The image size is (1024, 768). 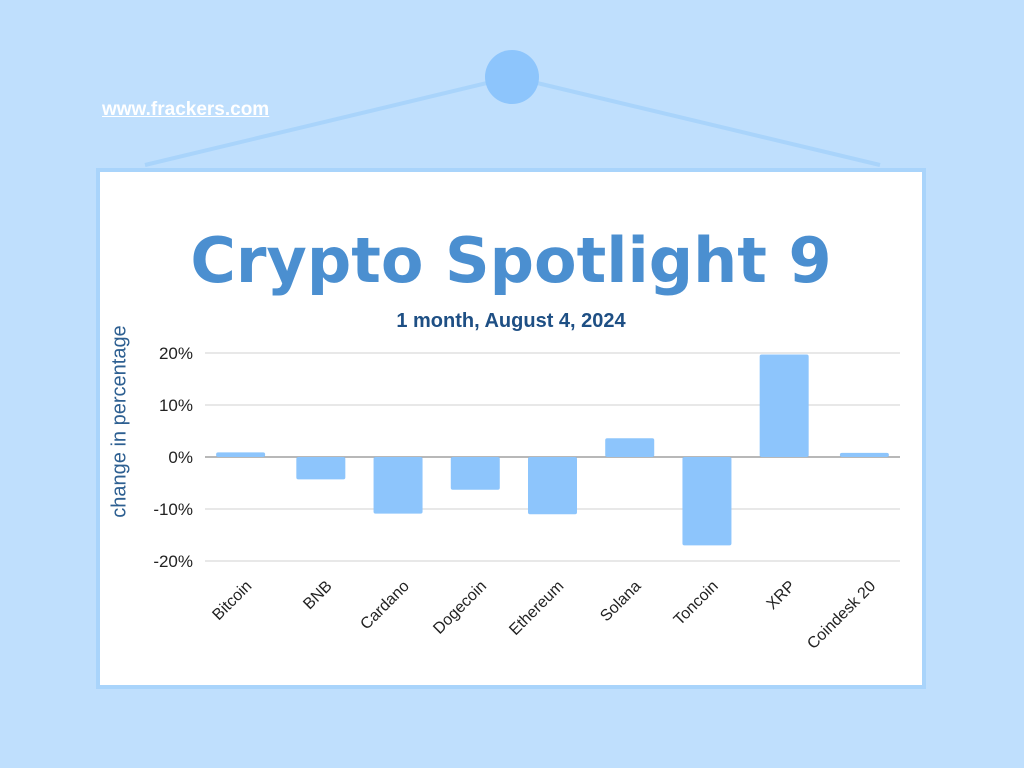 I want to click on y-tick-label: 10%, so click(x=176, y=405).